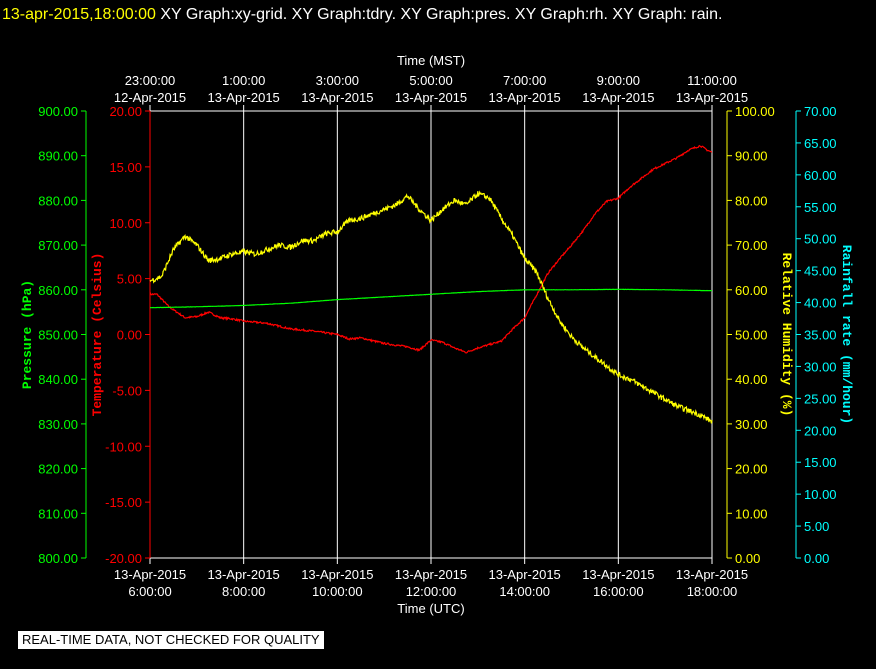  Describe the element at coordinates (125, 111) in the screenshot. I see `temperature-tick-label: 20.00` at that location.